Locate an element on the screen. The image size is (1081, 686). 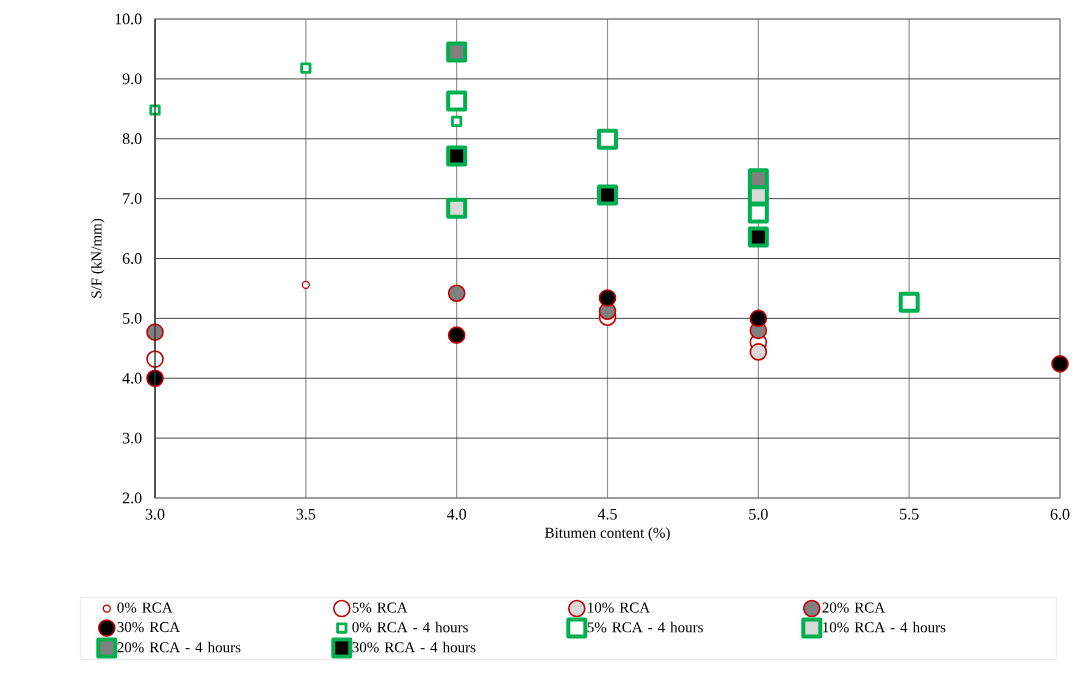
legend-label: 10% RCA - 4 hours is located at coordinates (884, 627).